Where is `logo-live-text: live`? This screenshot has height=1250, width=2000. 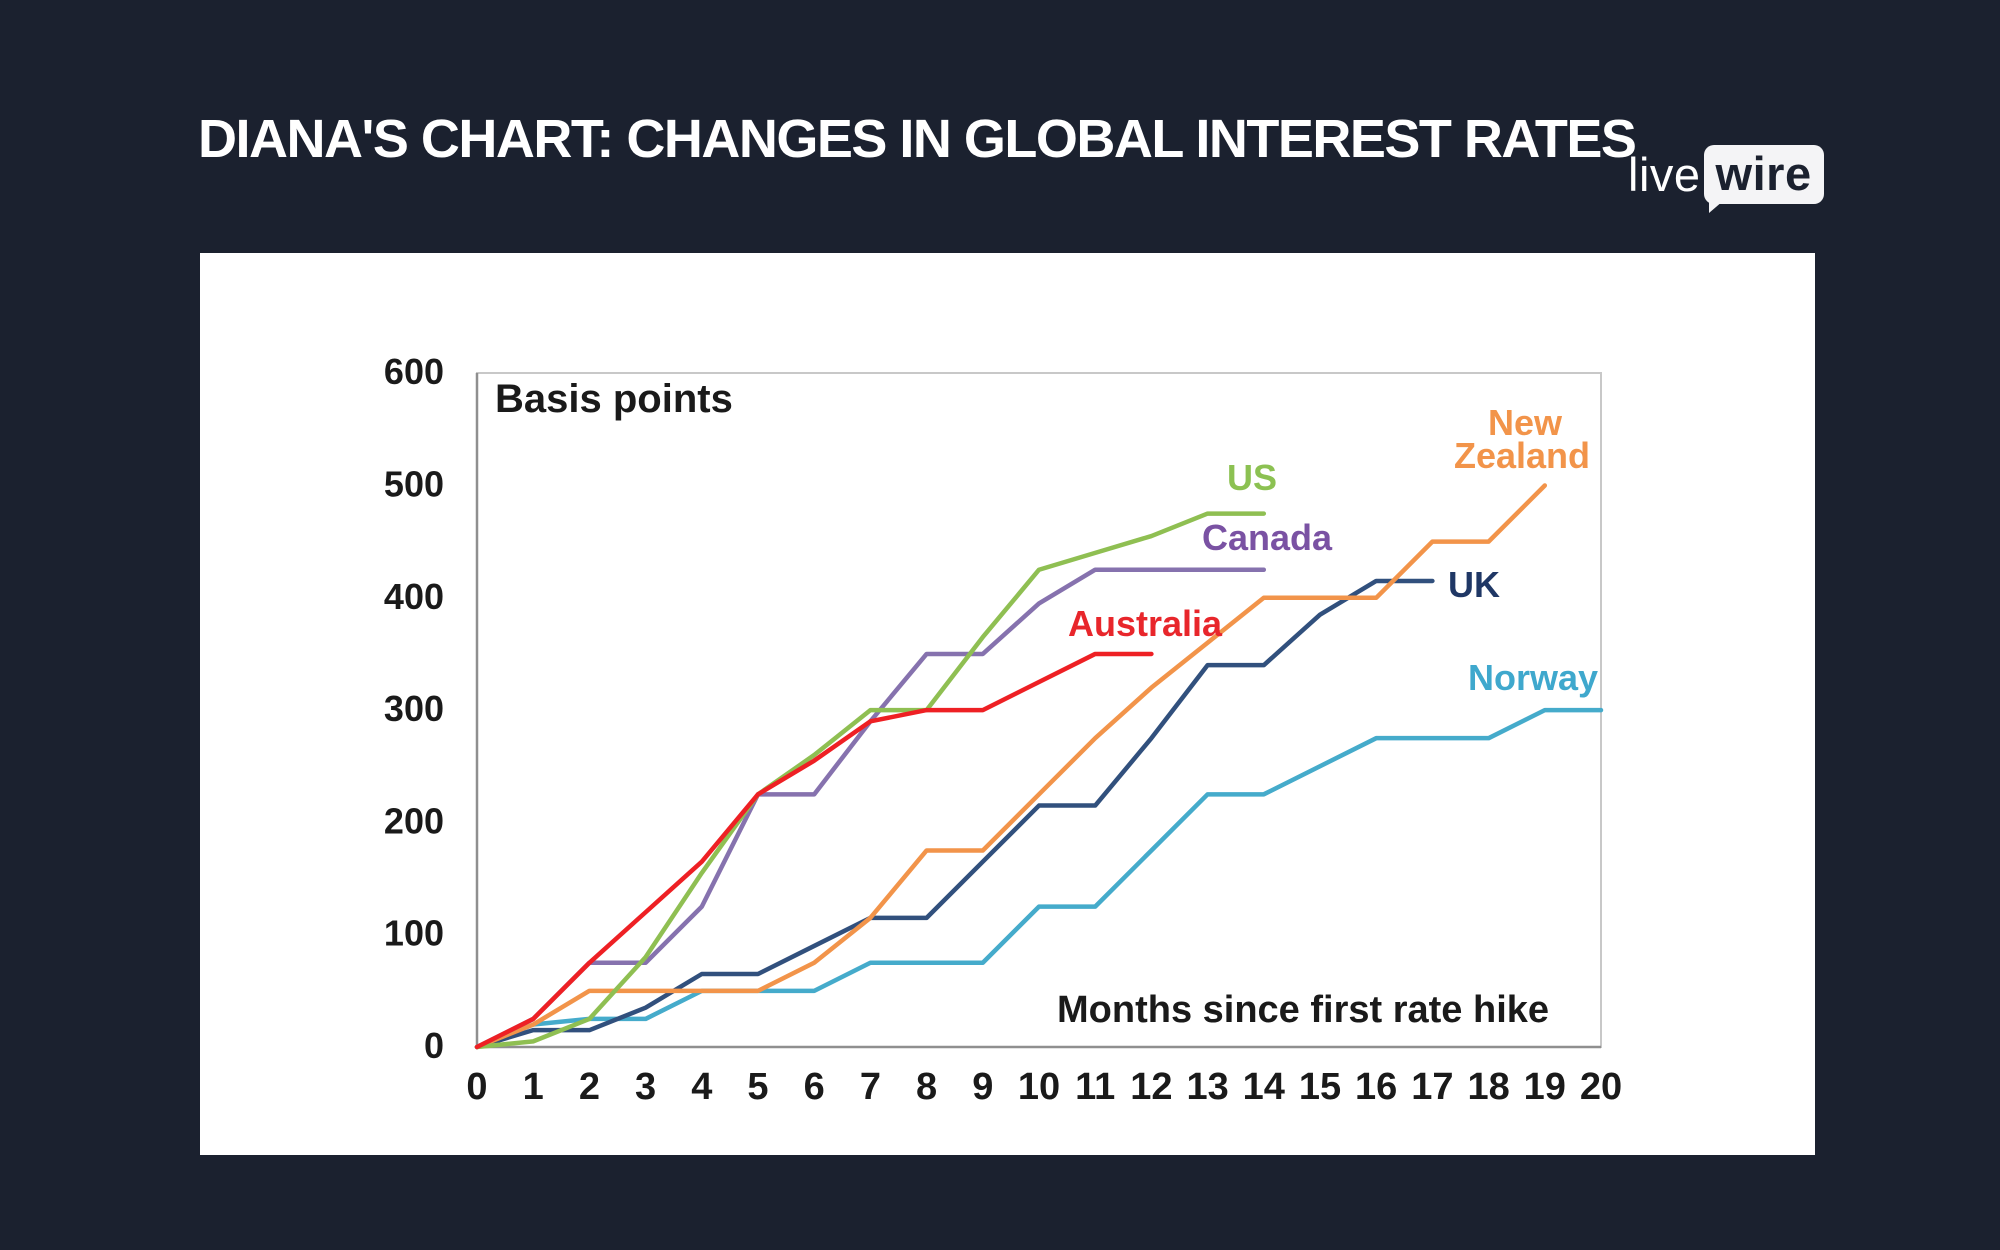 logo-live-text: live is located at coordinates (1664, 174).